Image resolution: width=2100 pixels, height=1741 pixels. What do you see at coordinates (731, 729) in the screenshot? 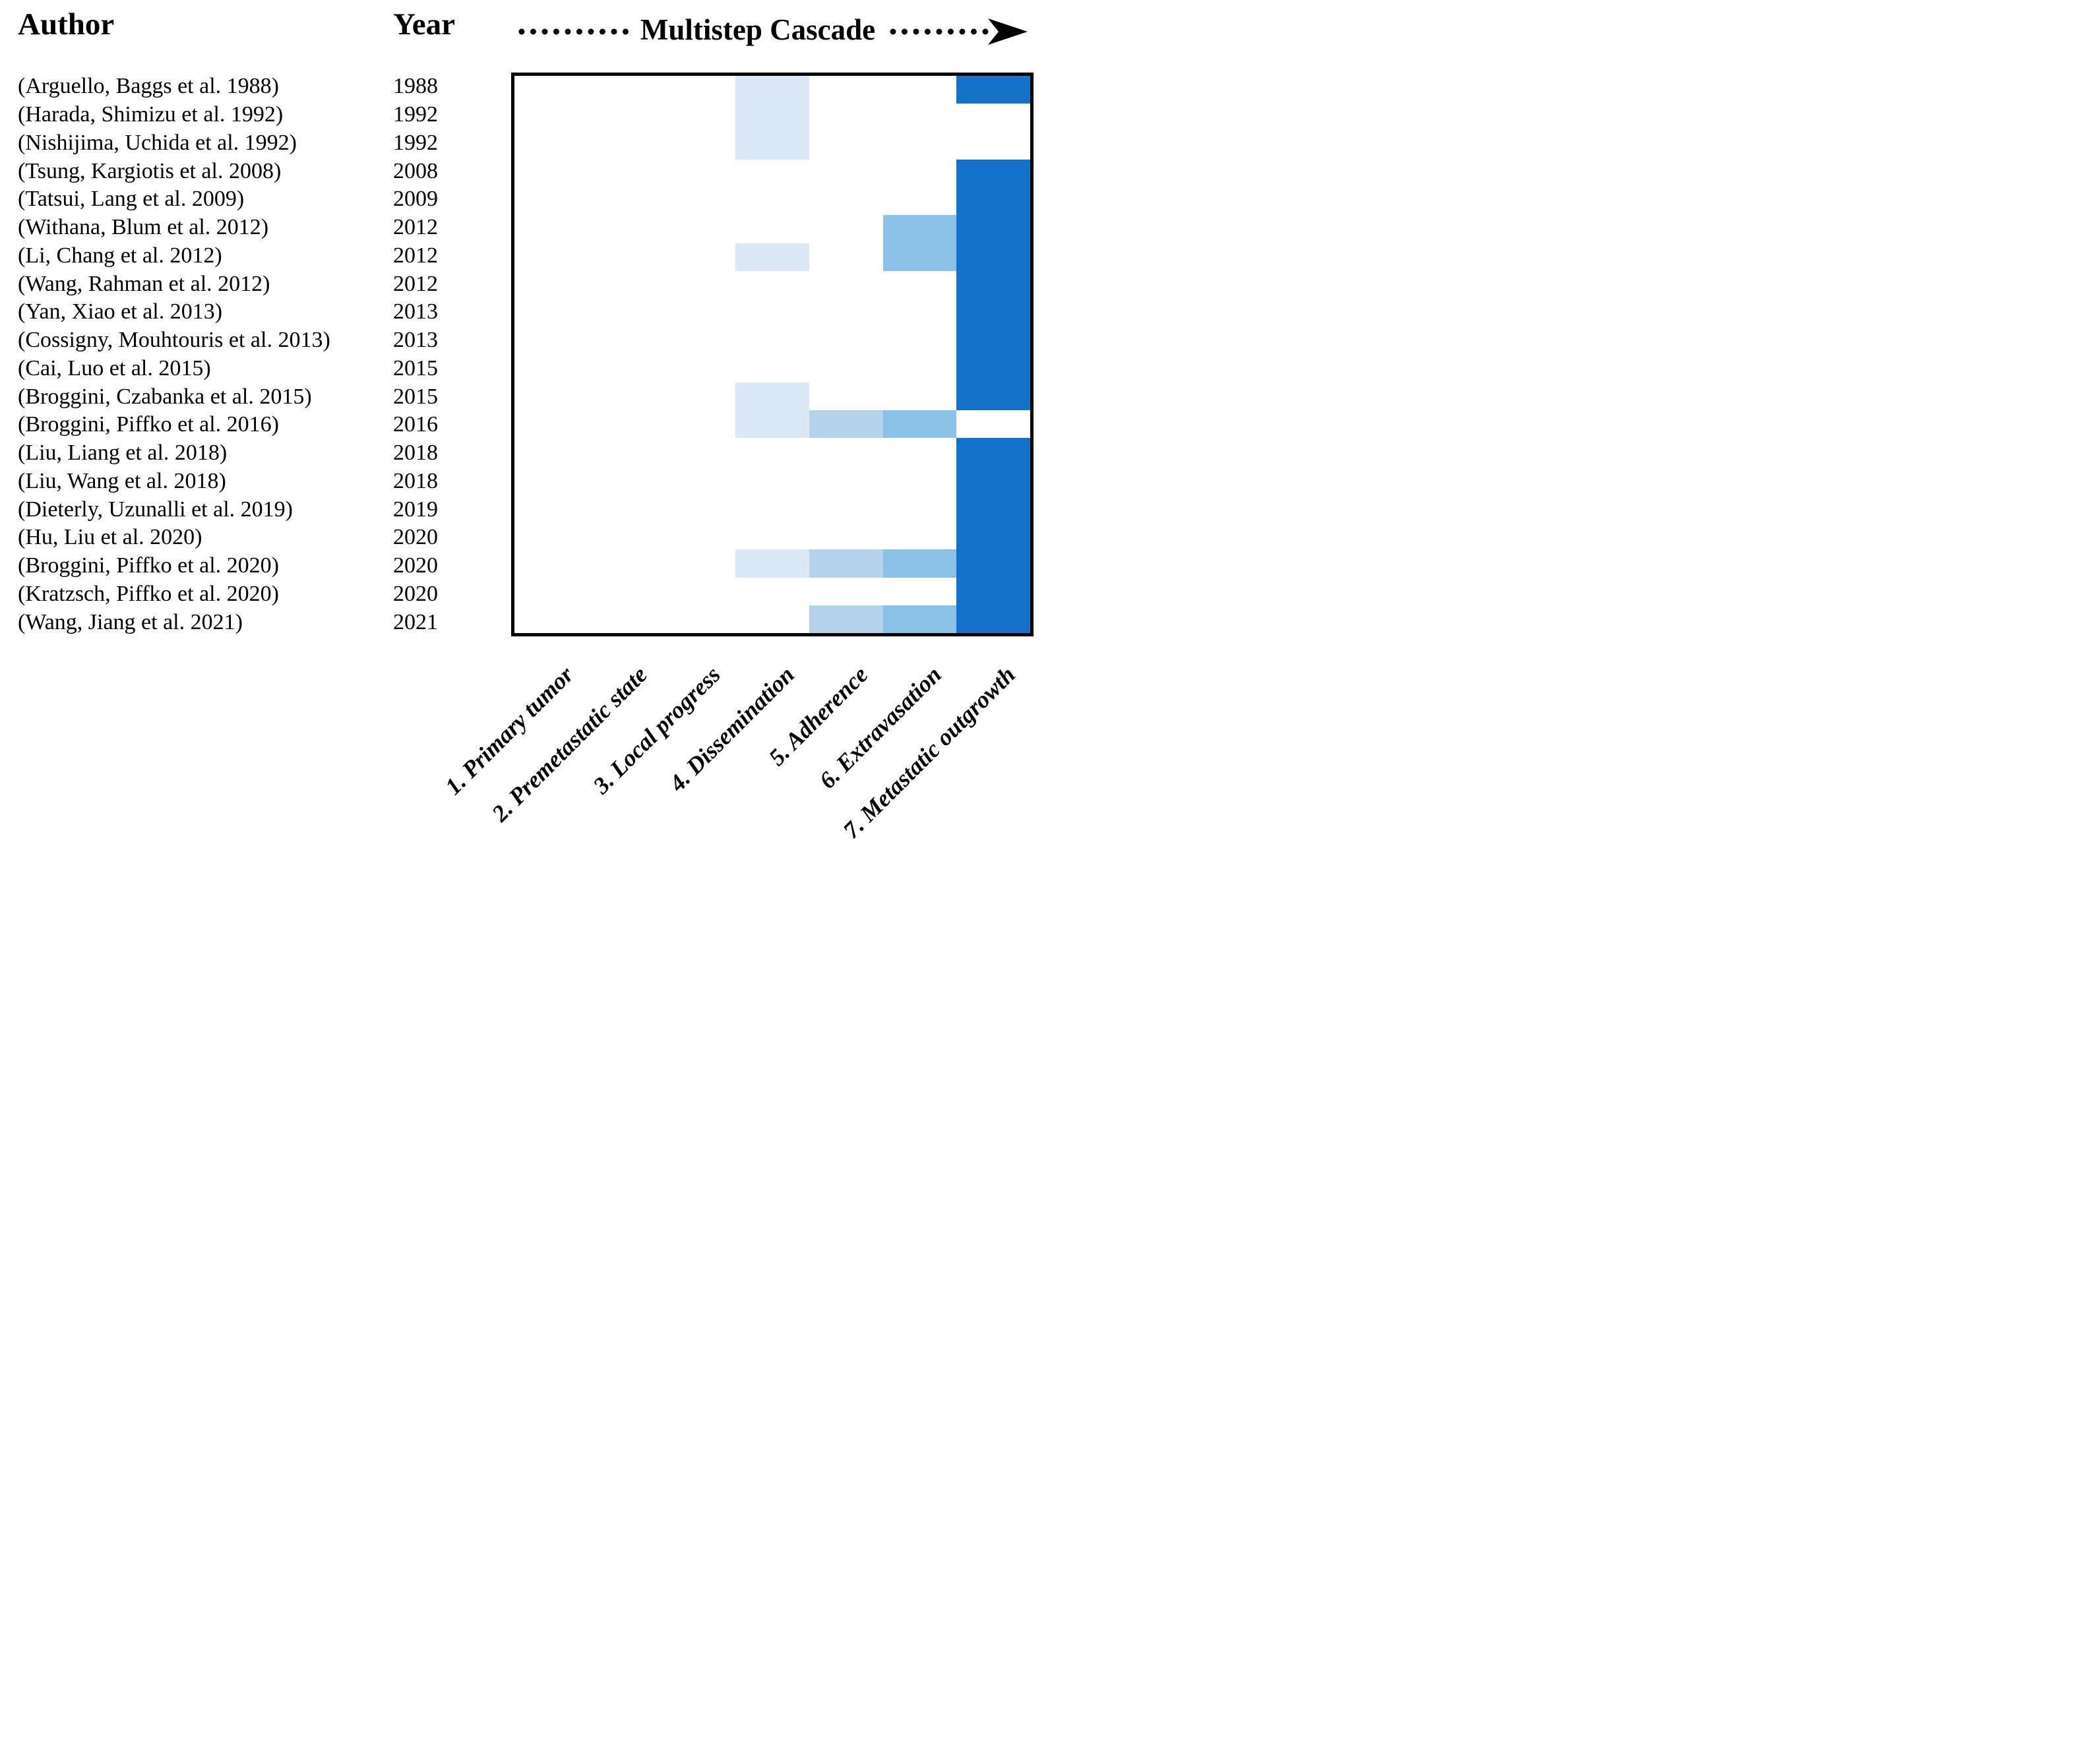
I see `column-label: 4. Dissemination` at bounding box center [731, 729].